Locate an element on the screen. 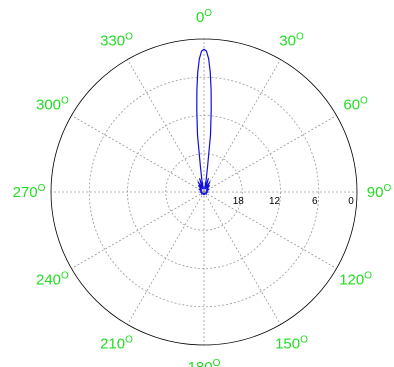  angle-value: 210 is located at coordinates (112, 344).